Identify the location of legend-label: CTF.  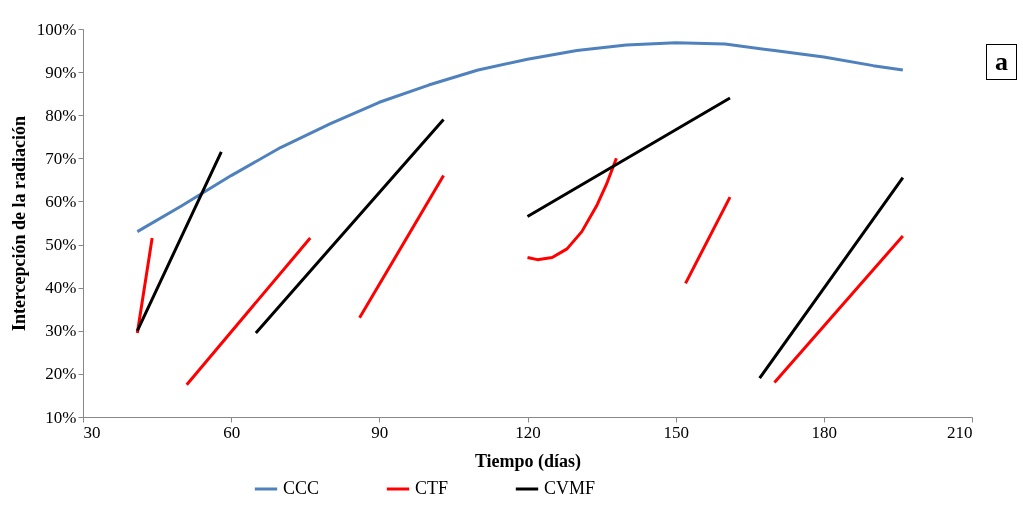
(432, 488).